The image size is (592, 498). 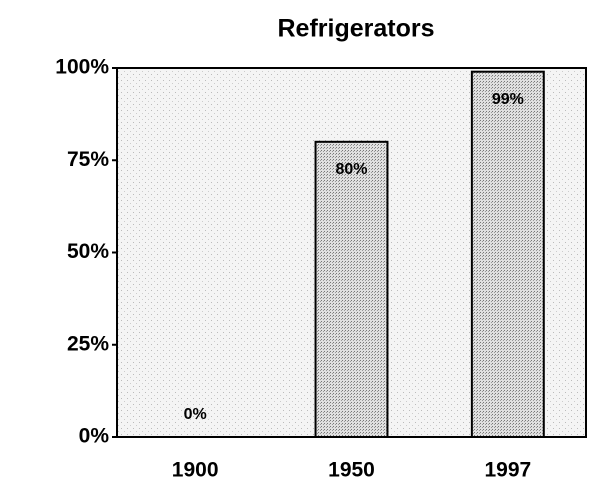 What do you see at coordinates (195, 414) in the screenshot?
I see `value-label: 0%` at bounding box center [195, 414].